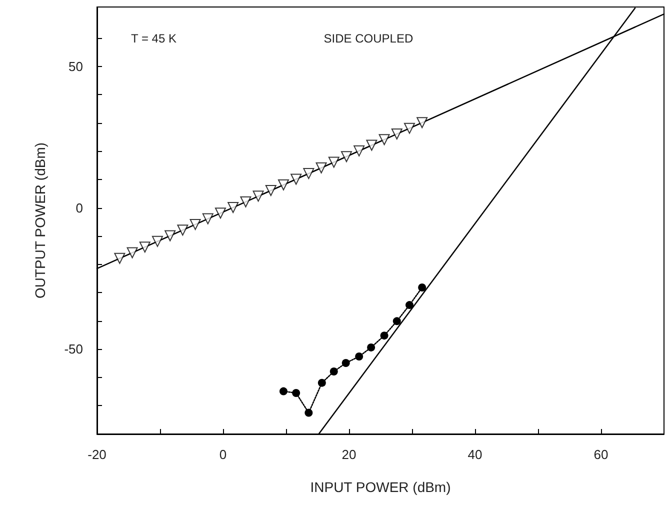  Describe the element at coordinates (380, 487) in the screenshot. I see `x-axis-title: INPUT POWER (dBm)` at that location.